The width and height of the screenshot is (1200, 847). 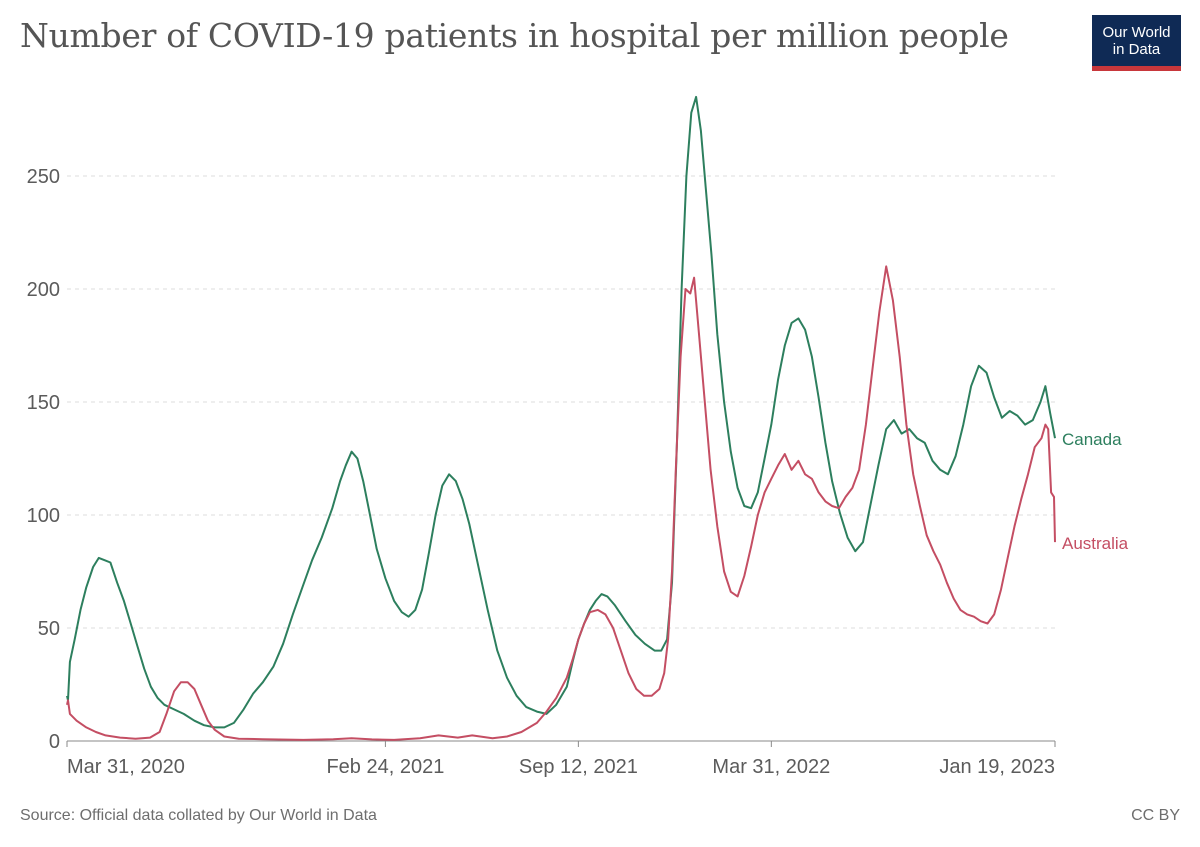 I want to click on series-labels: Canada Australia, so click(x=1095, y=491).